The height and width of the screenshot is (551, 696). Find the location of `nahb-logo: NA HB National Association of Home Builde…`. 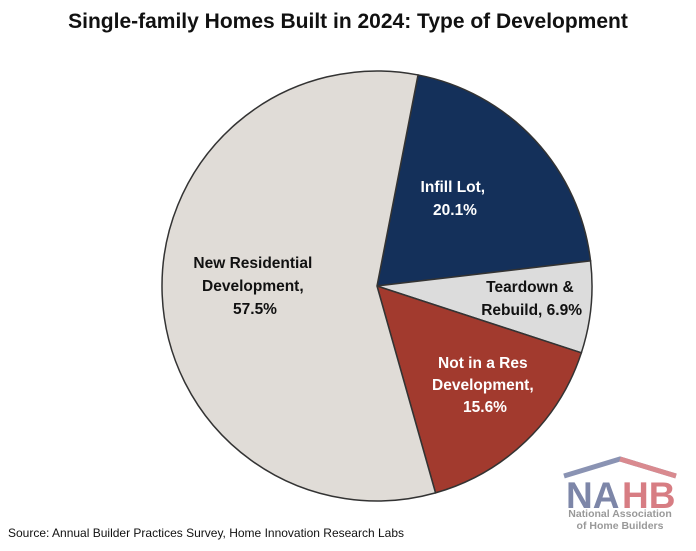

nahb-logo: NA HB National Association of Home Builde… is located at coordinates (620, 501).